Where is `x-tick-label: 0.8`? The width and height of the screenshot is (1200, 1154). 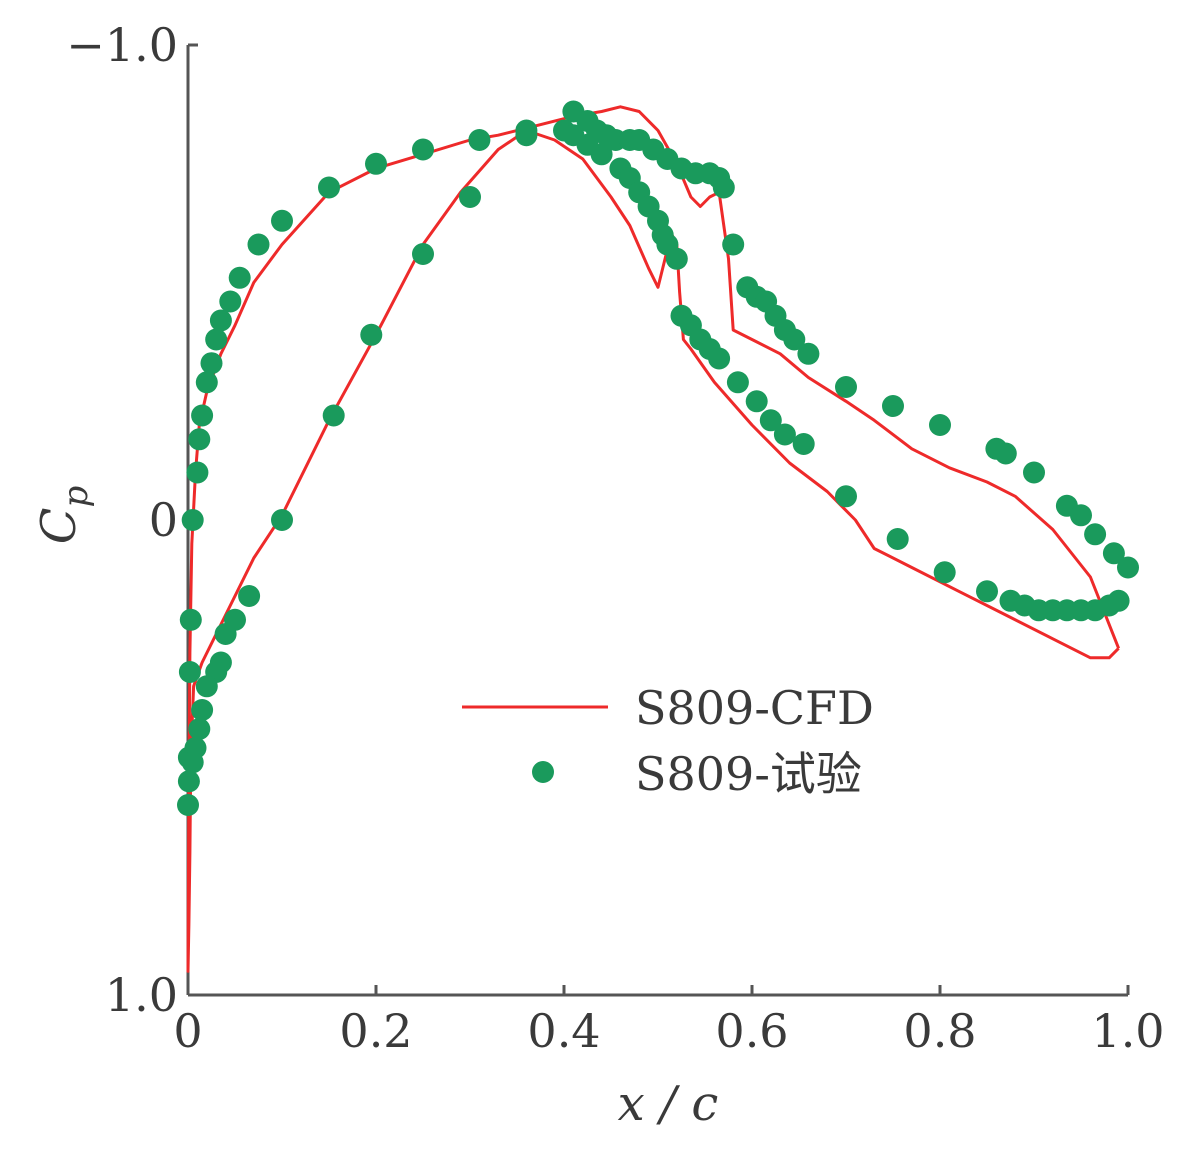 x-tick-label: 0.8 is located at coordinates (939, 1031).